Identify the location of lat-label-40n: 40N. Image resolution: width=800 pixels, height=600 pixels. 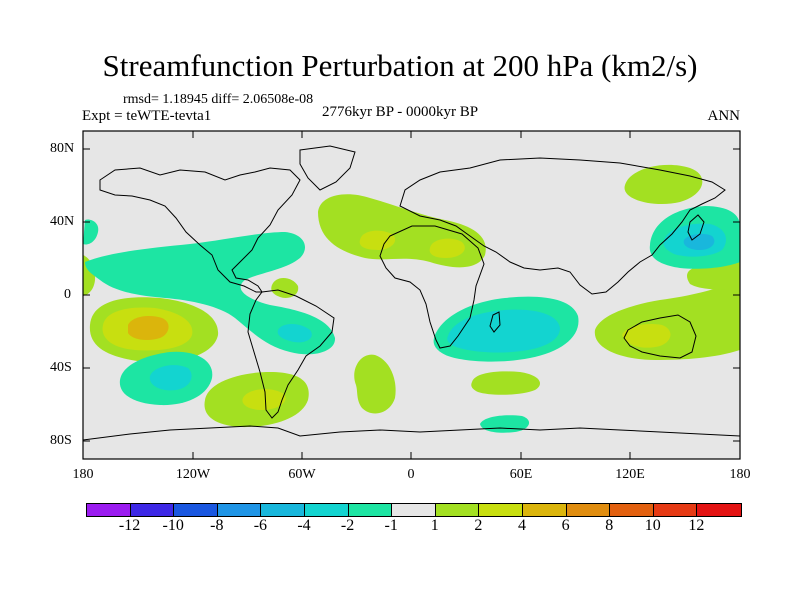
(62, 221).